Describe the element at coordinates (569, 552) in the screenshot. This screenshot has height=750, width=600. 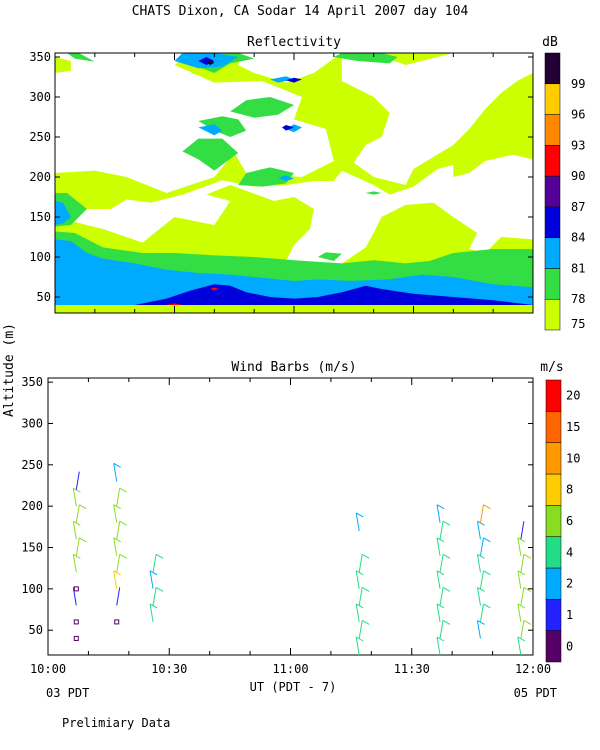
I see `wind-colorbar-label: 4` at that location.